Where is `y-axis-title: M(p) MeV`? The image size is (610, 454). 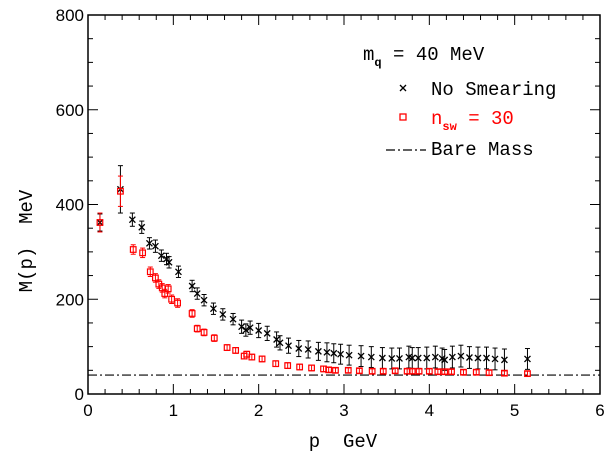 y-axis-title: M(p) MeV is located at coordinates (27, 240).